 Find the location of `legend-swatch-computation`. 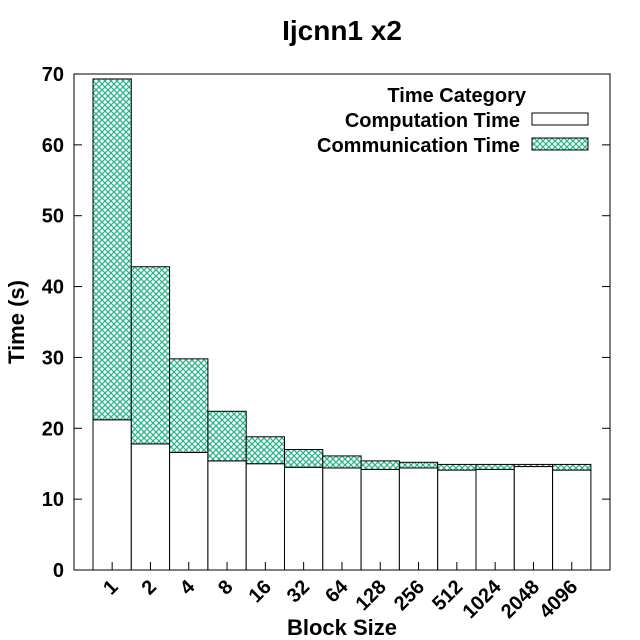

legend-swatch-computation is located at coordinates (560, 119).